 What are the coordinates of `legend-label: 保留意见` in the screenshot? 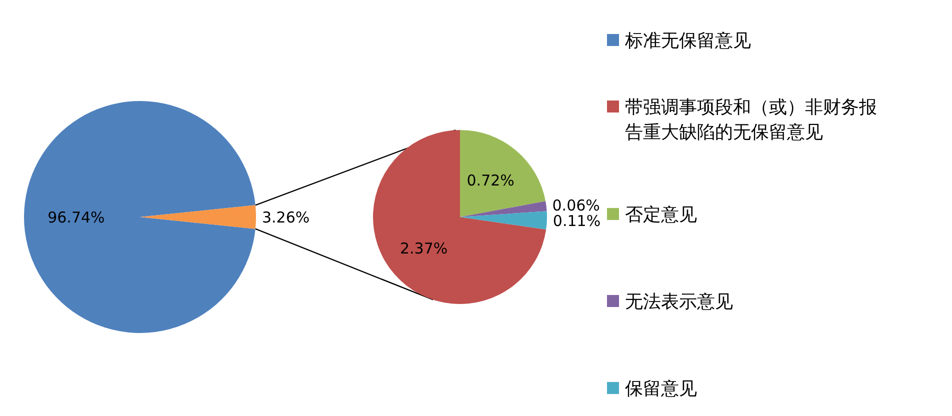 It's located at (661, 389).